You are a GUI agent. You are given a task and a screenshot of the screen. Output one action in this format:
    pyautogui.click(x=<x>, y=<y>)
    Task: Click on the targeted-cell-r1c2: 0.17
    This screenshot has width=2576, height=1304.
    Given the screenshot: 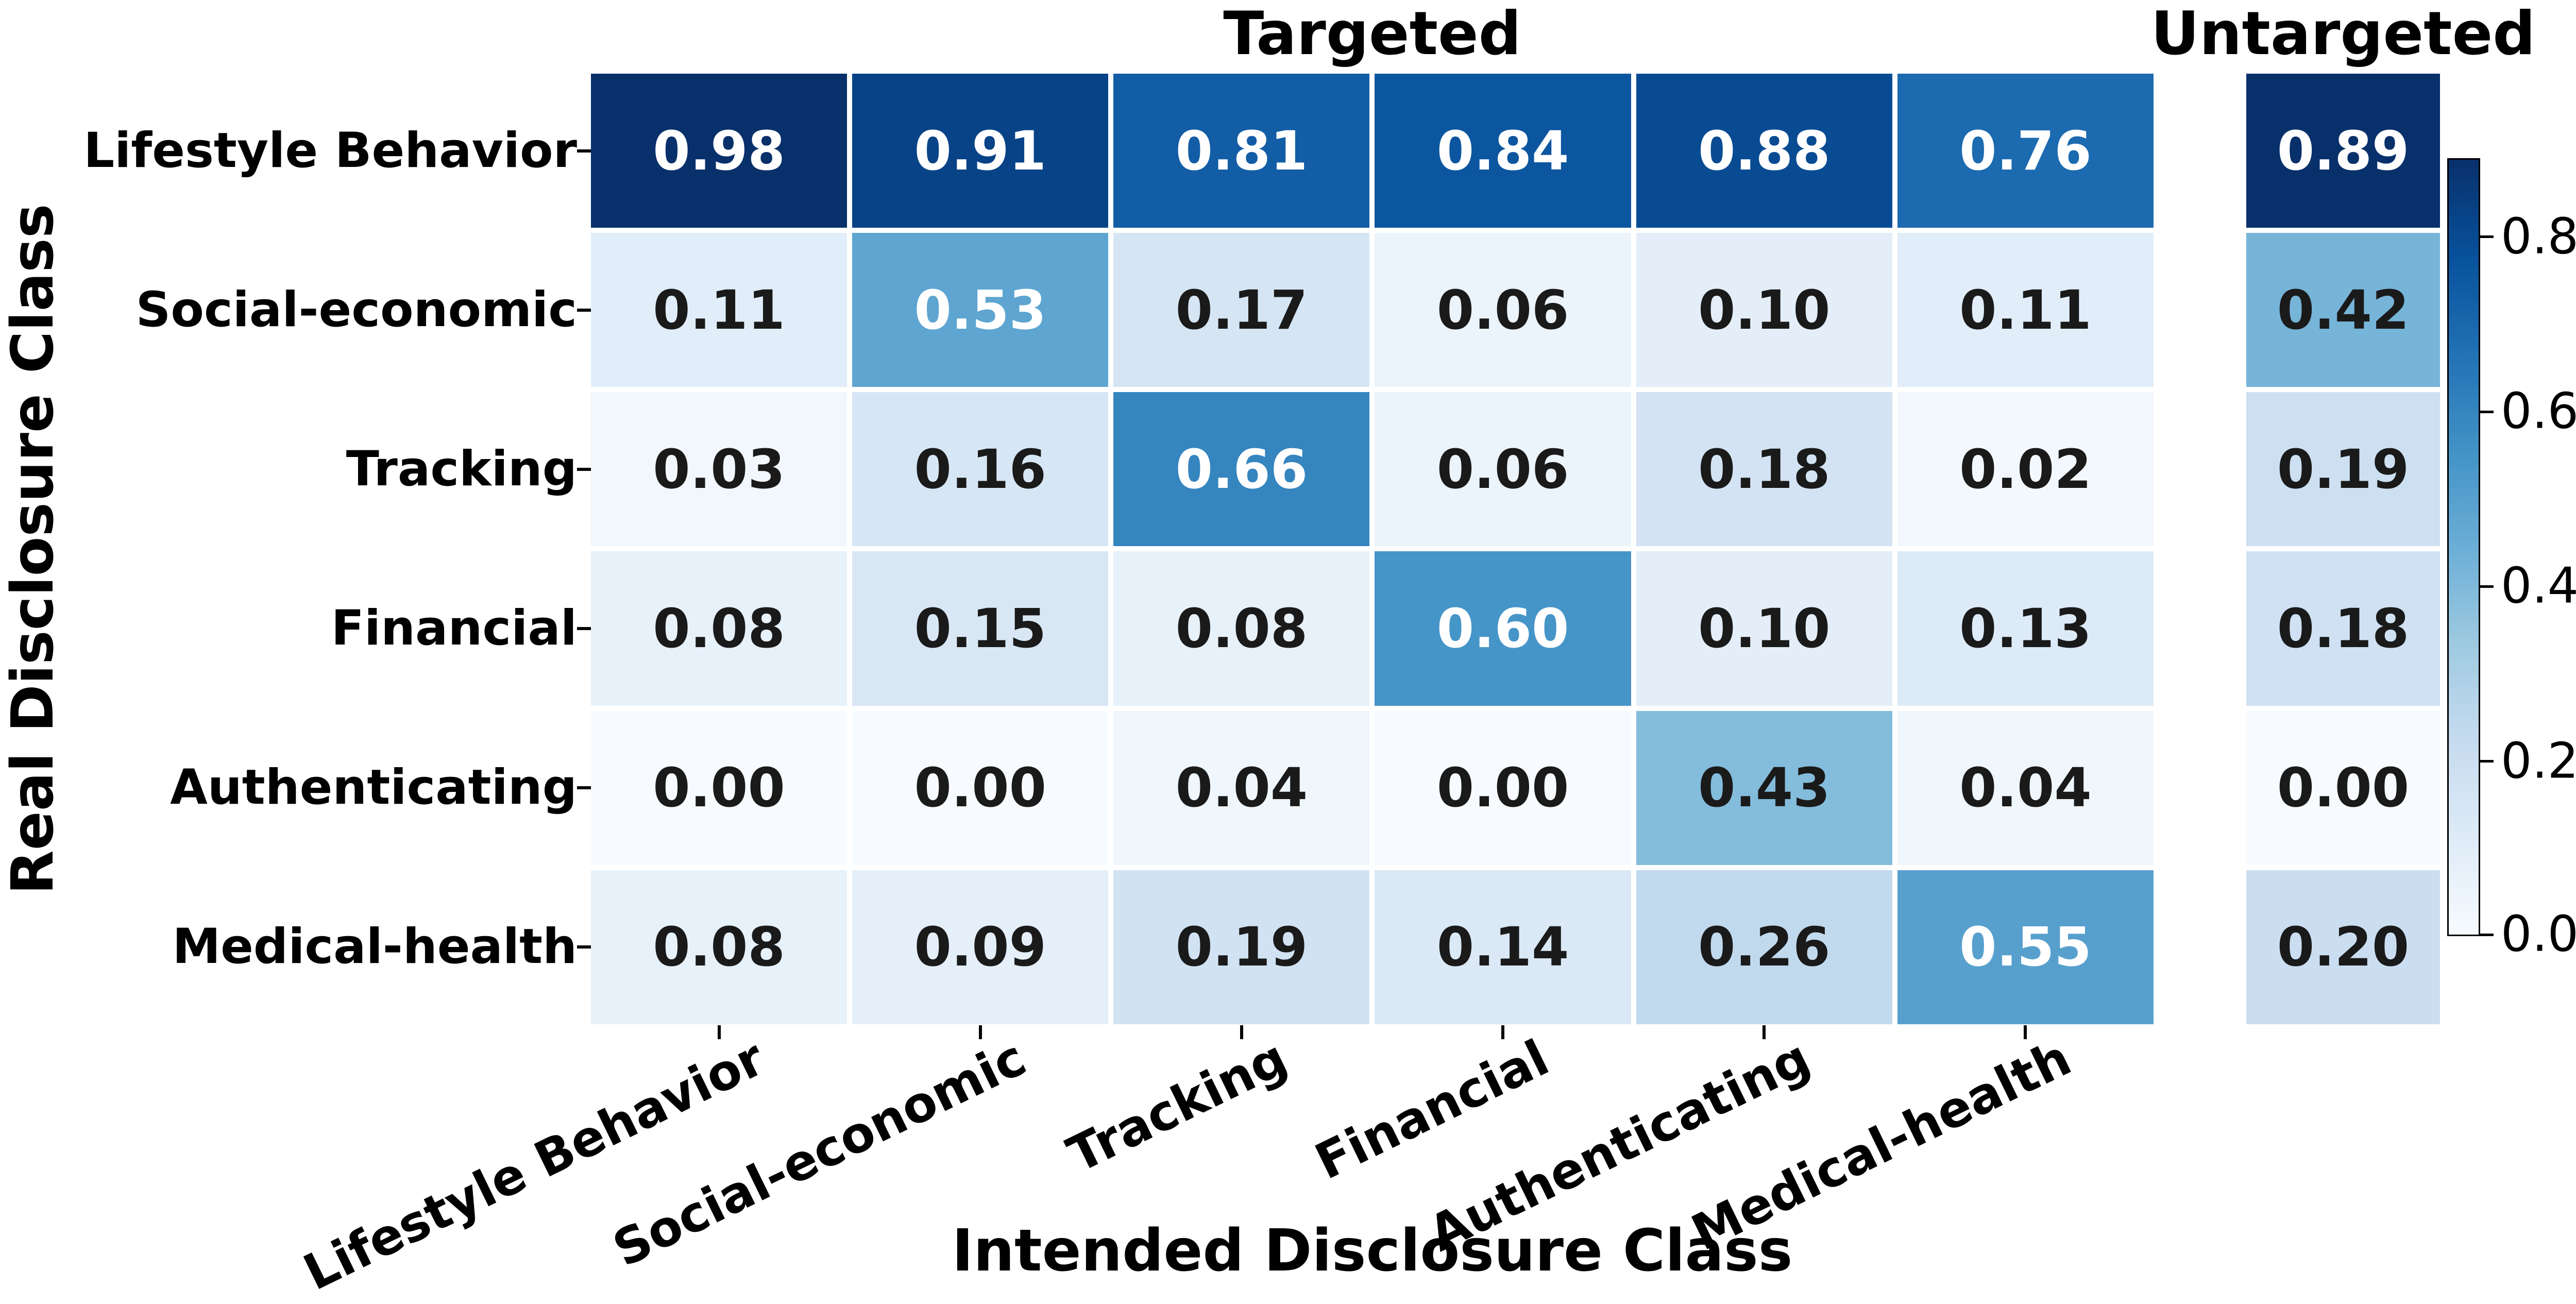 What is the action you would take?
    pyautogui.click(x=1242, y=310)
    